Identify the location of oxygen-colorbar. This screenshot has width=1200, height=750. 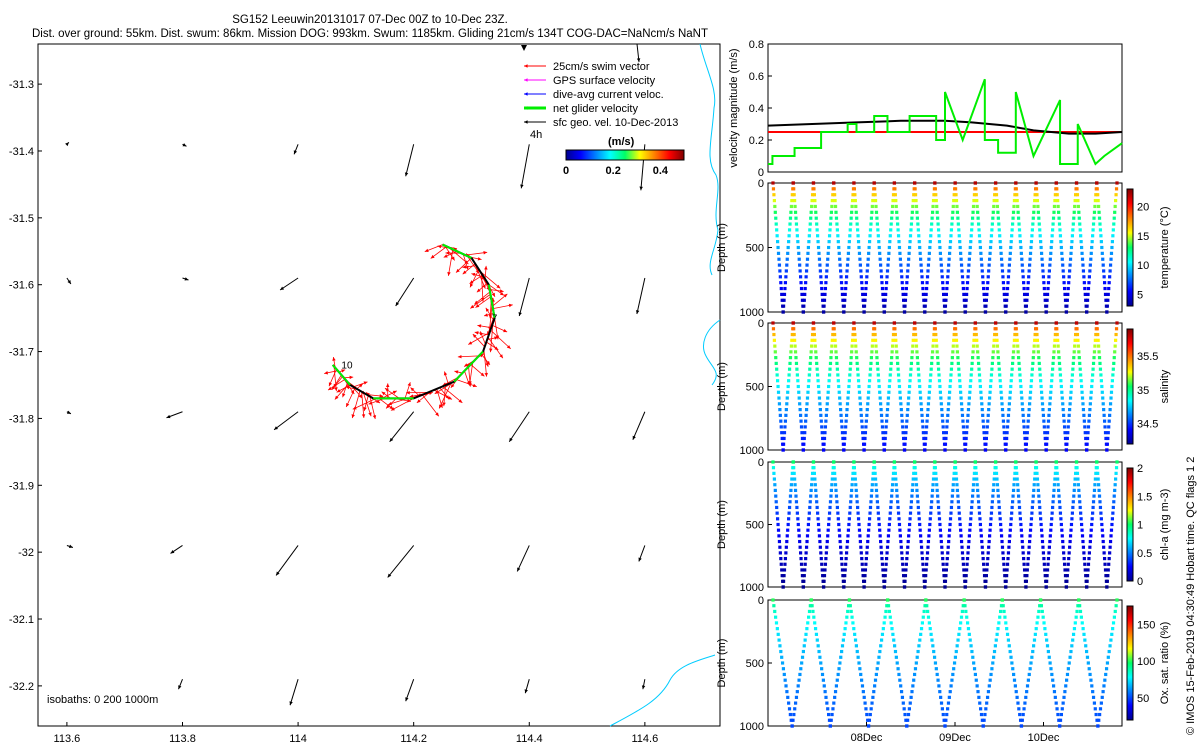
(1130, 663).